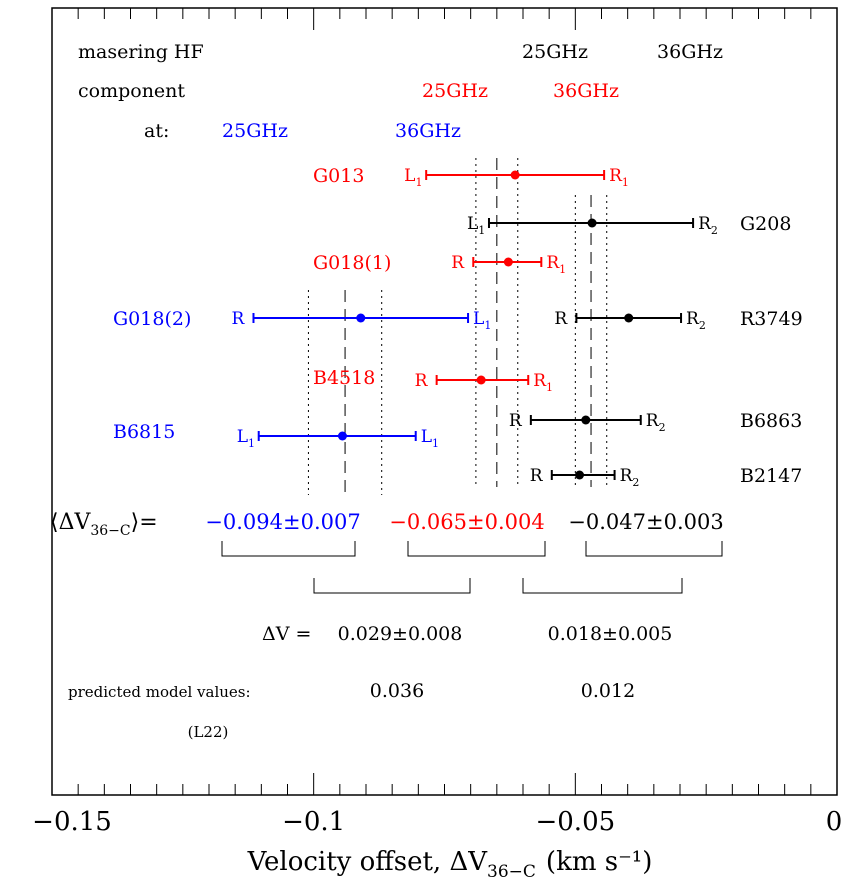 This screenshot has height=885, width=850. I want to click on header-component-label: component, so click(131, 91).